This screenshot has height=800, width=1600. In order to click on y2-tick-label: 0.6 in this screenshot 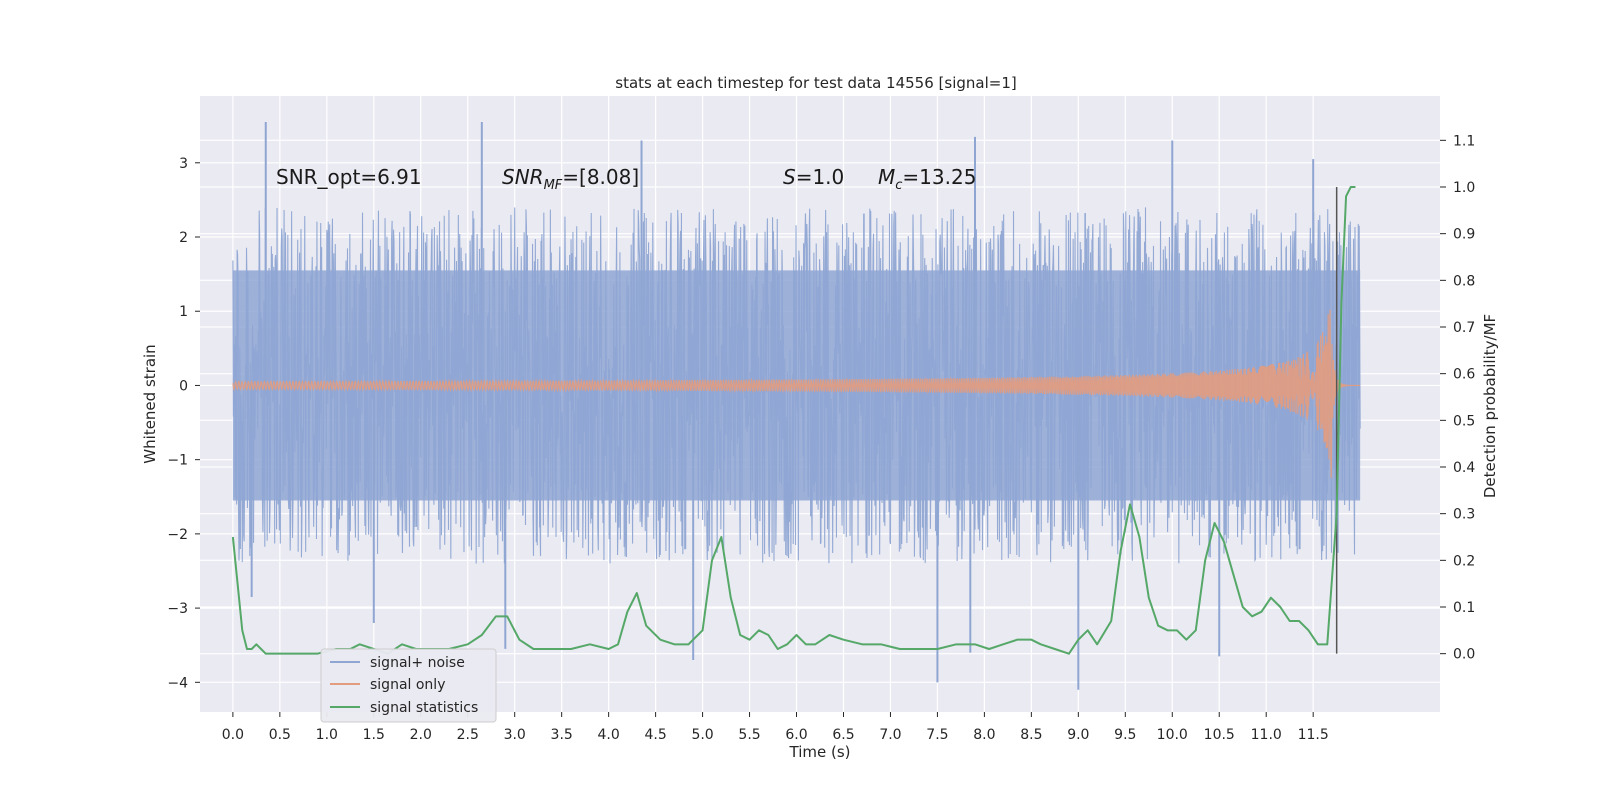, I will do `click(1464, 375)`.